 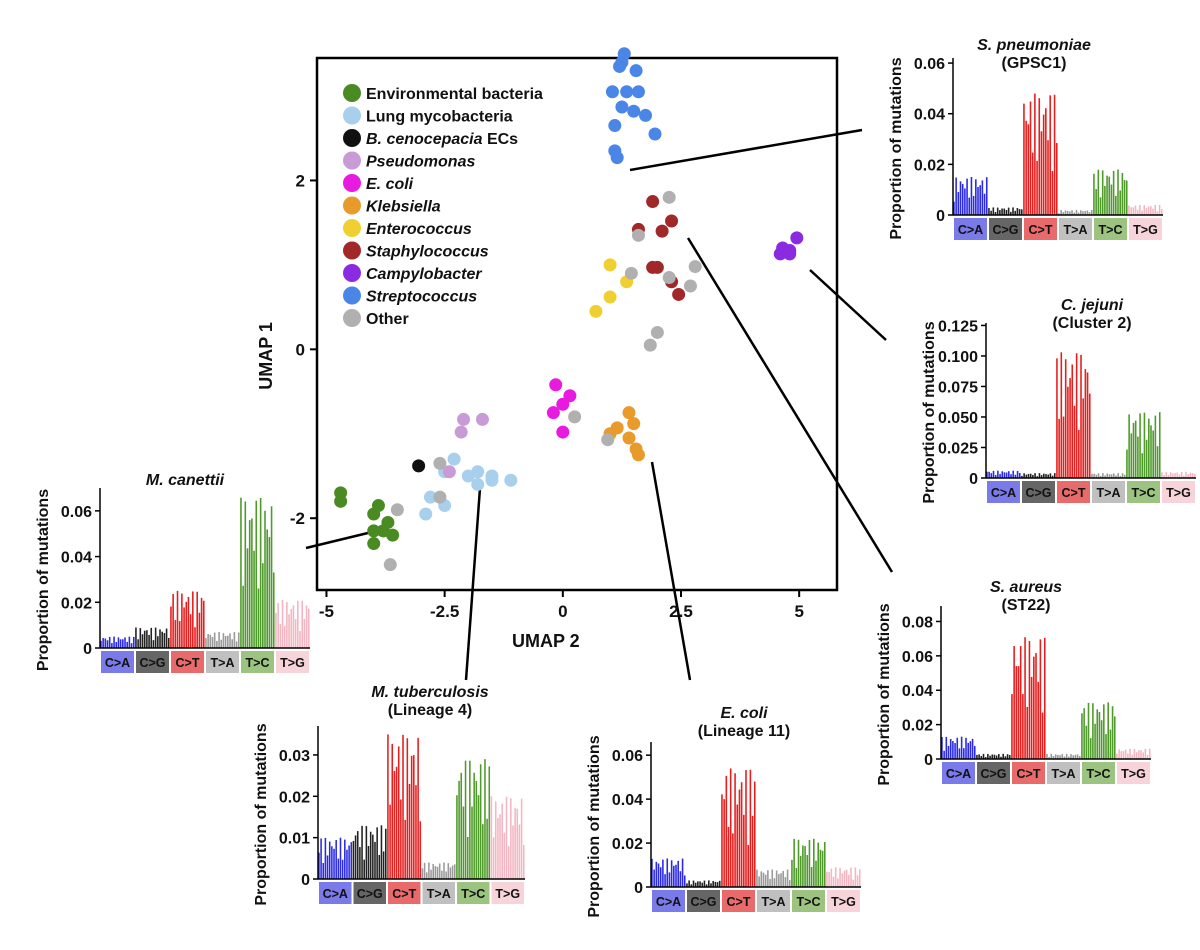 I want to click on x-tick-label: 2.5, so click(x=681, y=611).